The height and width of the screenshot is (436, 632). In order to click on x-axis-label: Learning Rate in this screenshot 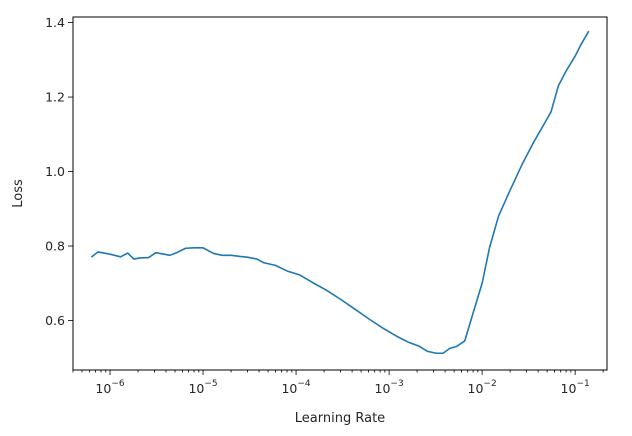, I will do `click(340, 418)`.